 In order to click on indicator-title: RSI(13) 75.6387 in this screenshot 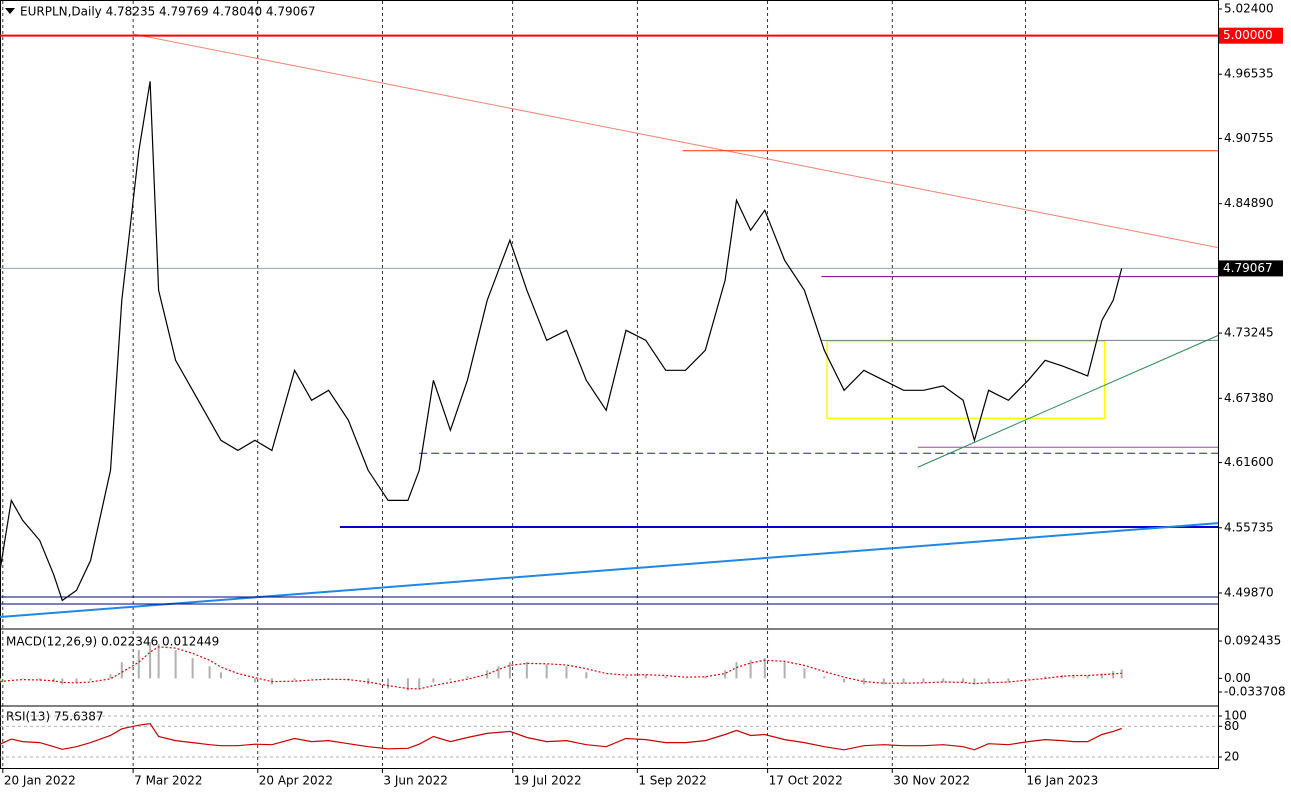, I will do `click(55, 717)`.